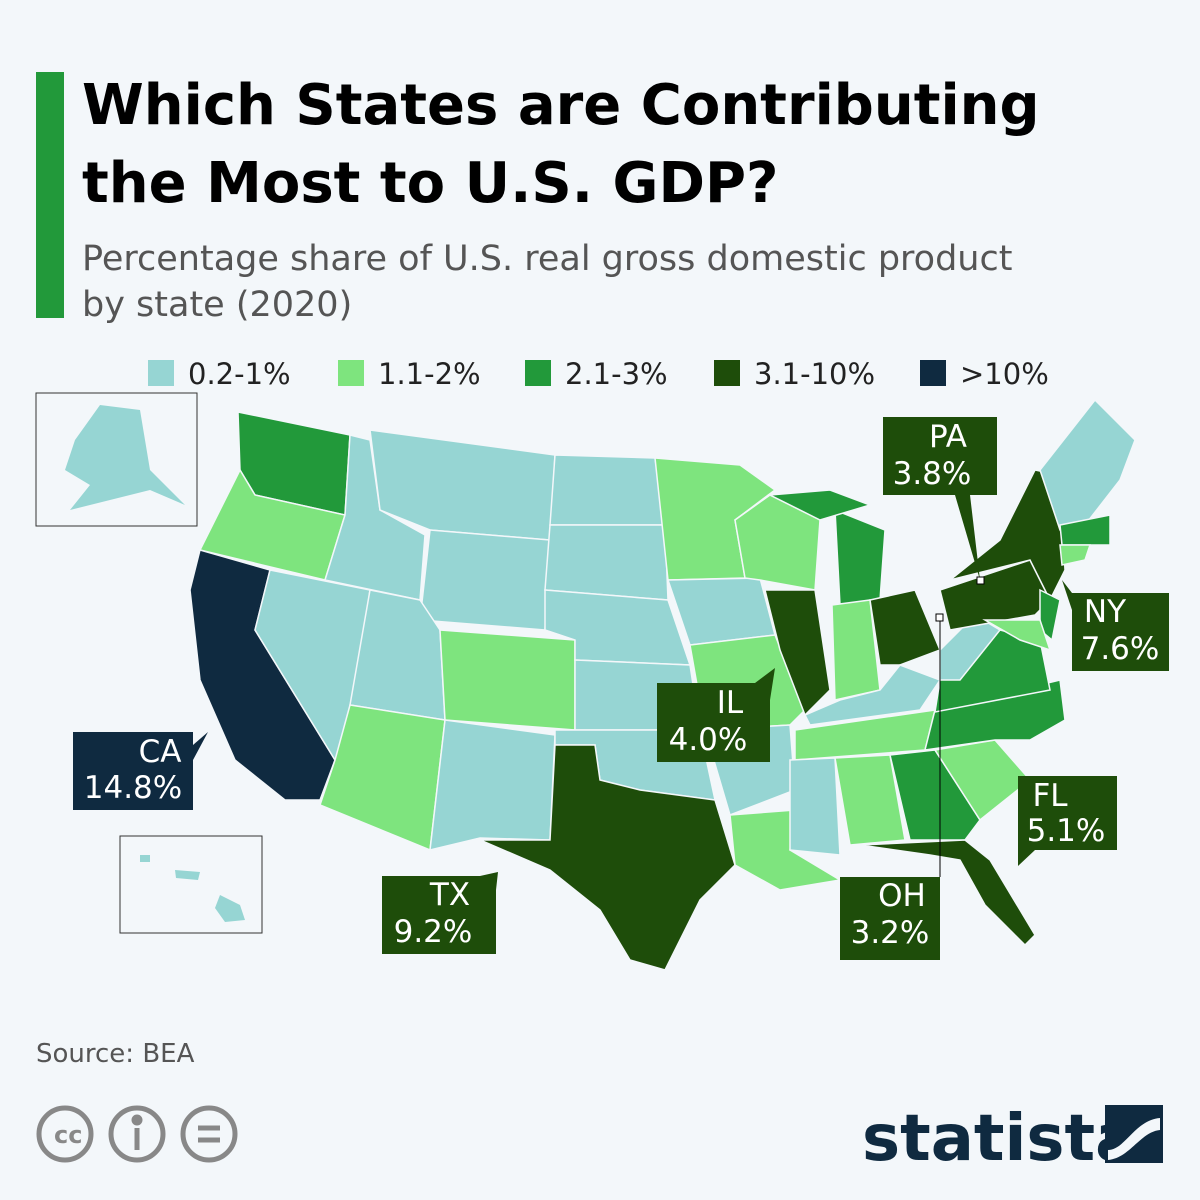 The image size is (1200, 1200). What do you see at coordinates (932, 474) in the screenshot?
I see `callout-value: 3.8%` at bounding box center [932, 474].